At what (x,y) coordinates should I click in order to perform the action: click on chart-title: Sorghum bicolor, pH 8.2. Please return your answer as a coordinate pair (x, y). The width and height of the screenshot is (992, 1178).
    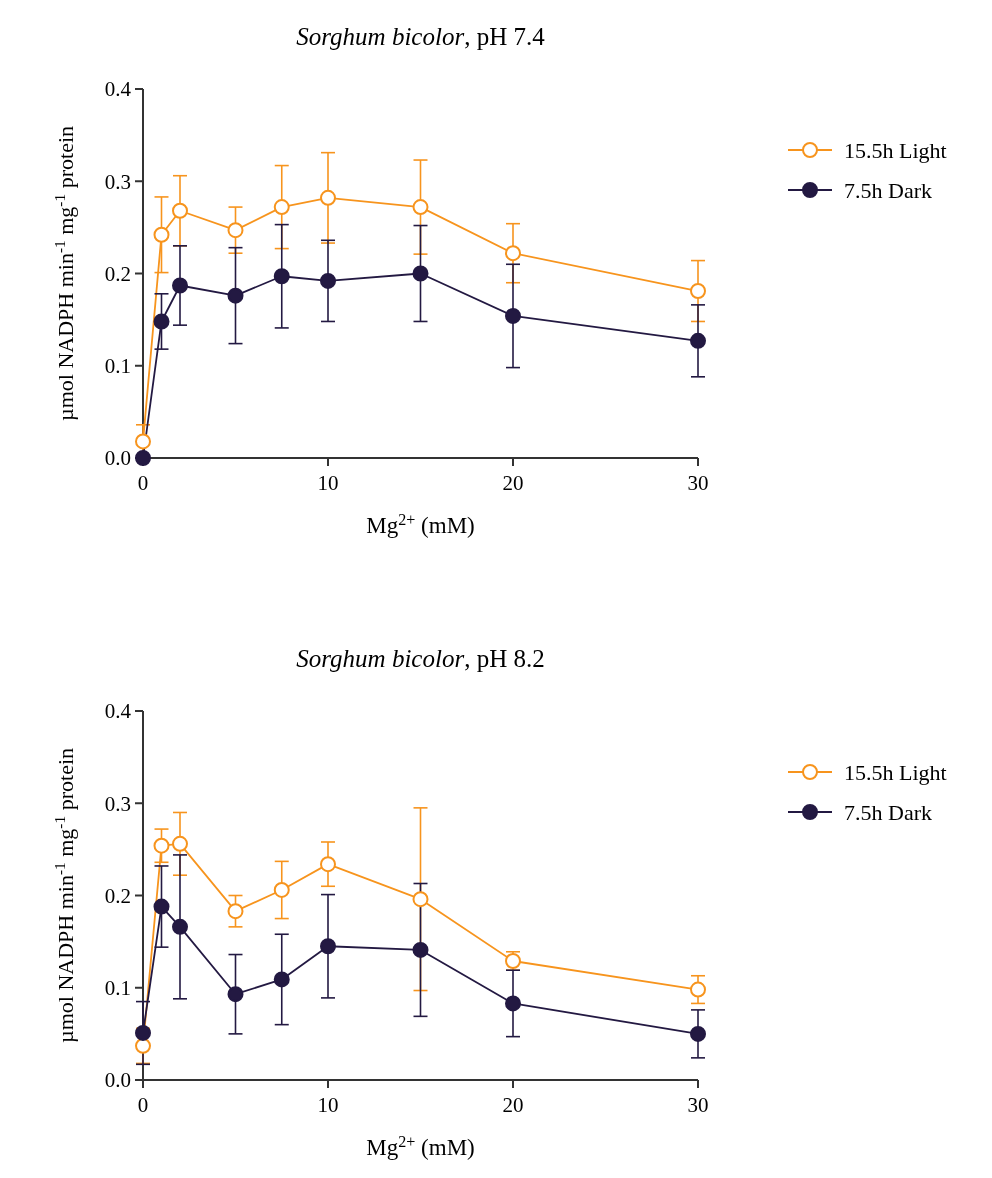
    Looking at the image, I should click on (420, 658).